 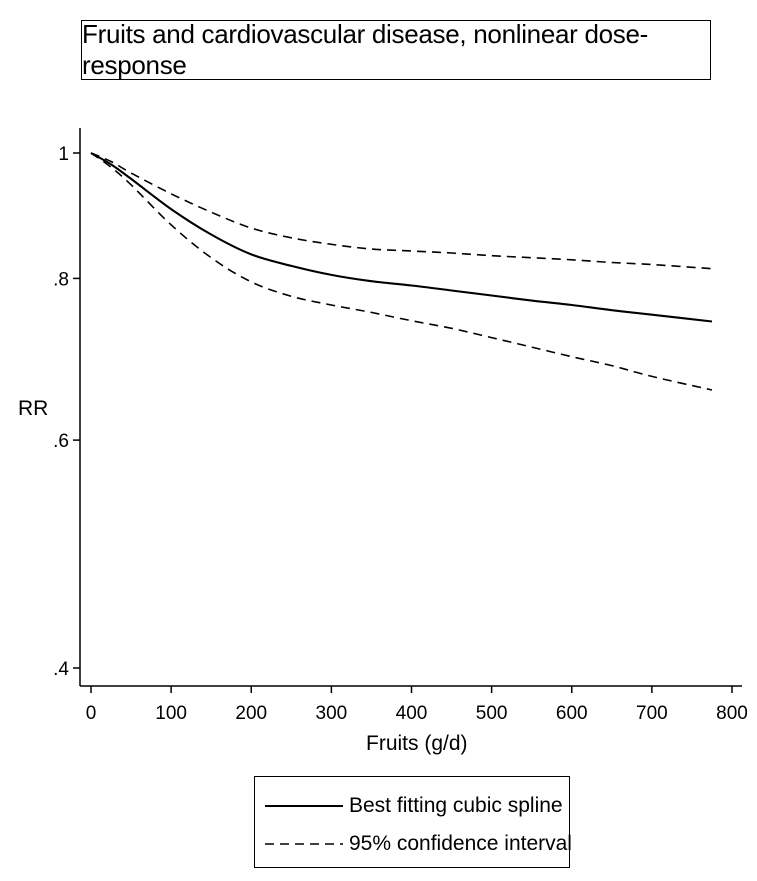 What do you see at coordinates (91, 713) in the screenshot?
I see `x-tick-label: 0` at bounding box center [91, 713].